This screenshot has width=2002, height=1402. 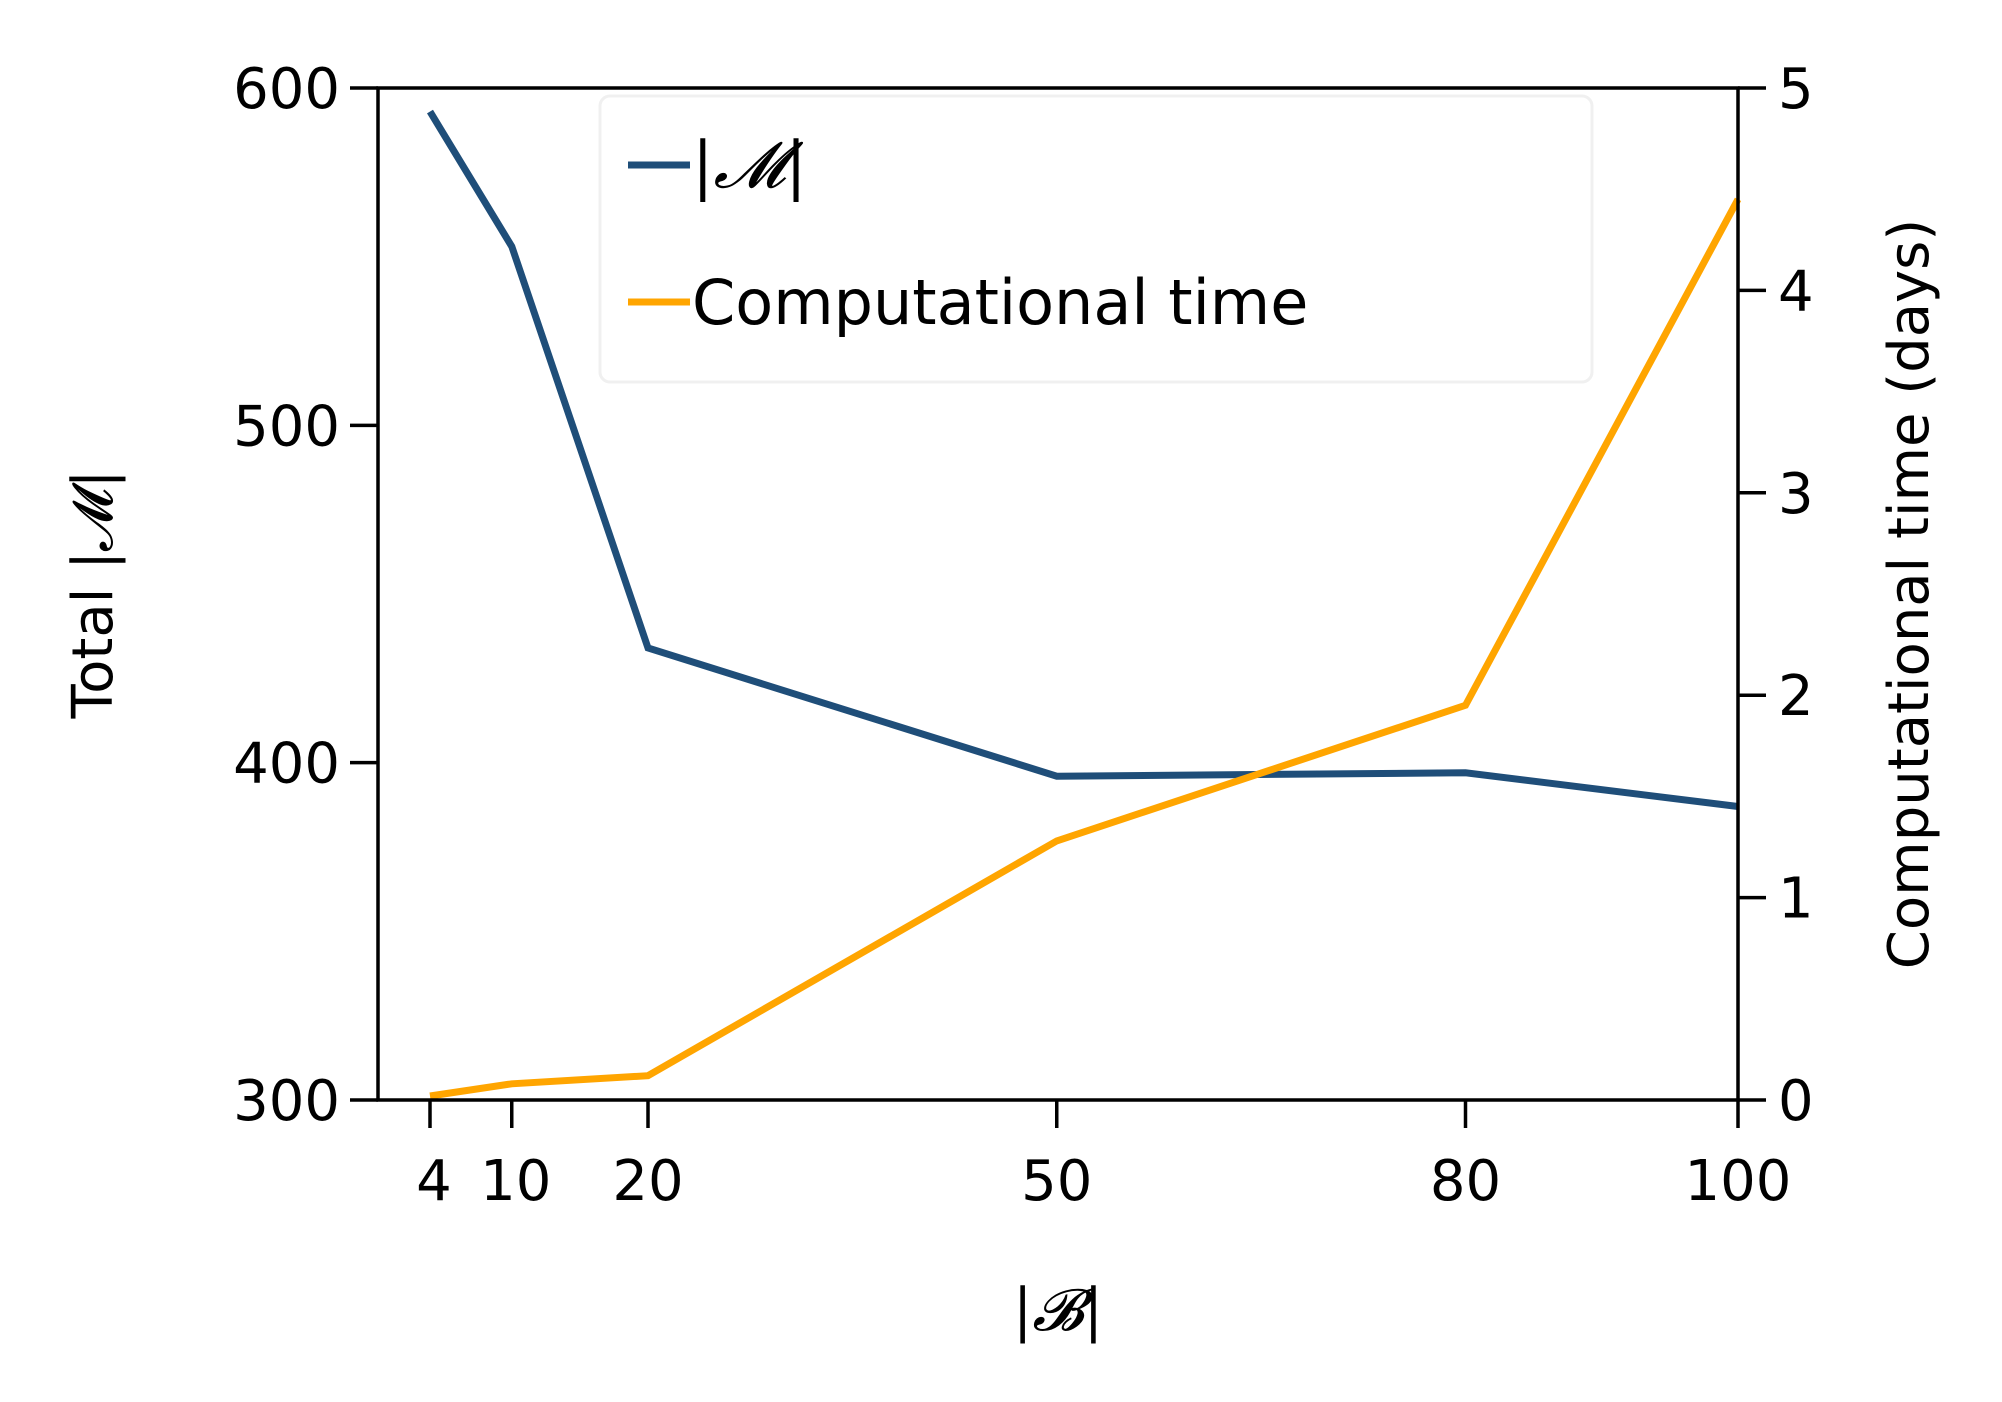 What do you see at coordinates (1796, 1101) in the screenshot?
I see `right-tick-label: 0` at bounding box center [1796, 1101].